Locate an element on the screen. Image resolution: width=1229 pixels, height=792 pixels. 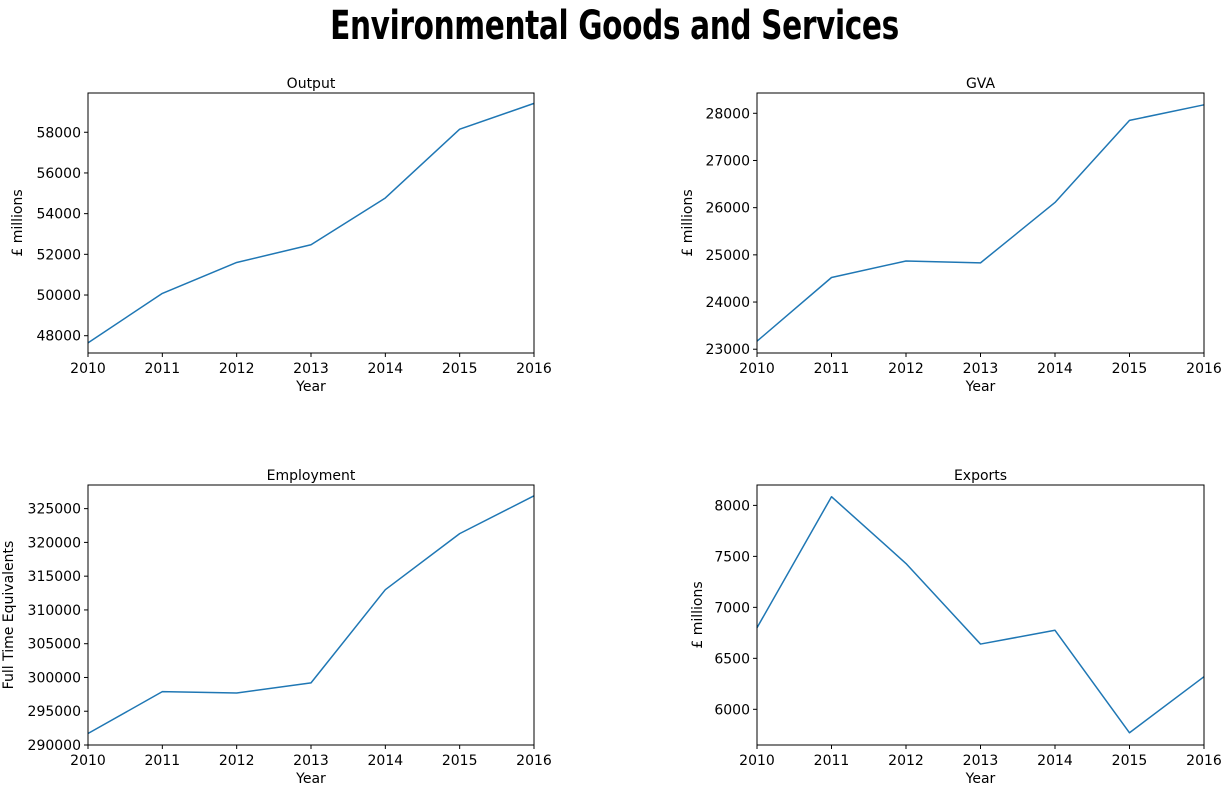
y-tick-label: 325000 is located at coordinates (54, 510).